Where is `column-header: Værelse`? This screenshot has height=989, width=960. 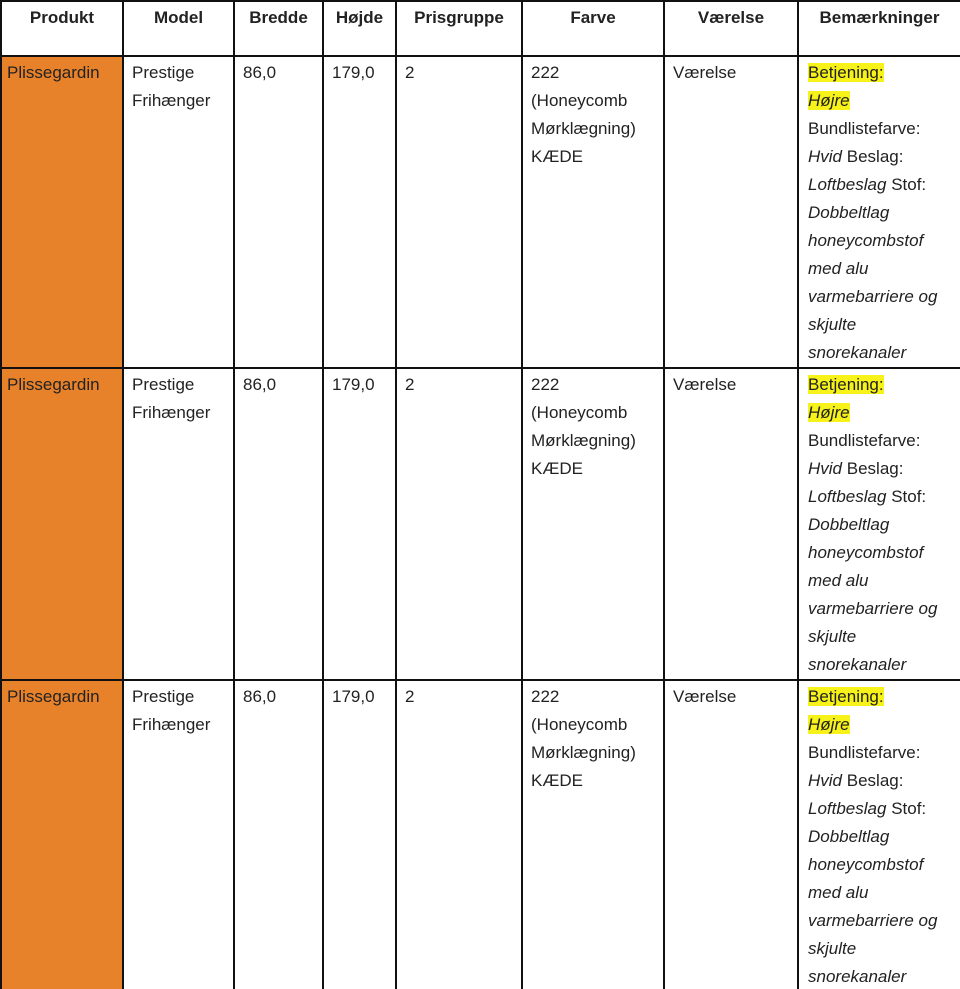 column-header: Værelse is located at coordinates (731, 28).